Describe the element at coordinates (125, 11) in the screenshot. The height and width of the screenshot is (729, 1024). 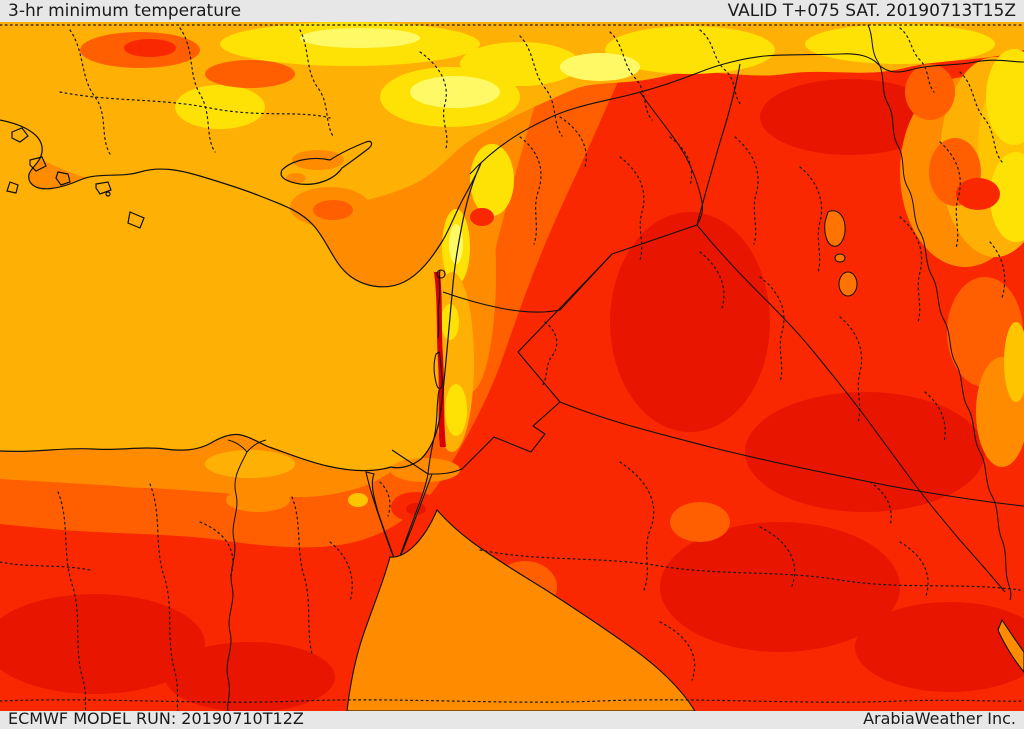
I see `page-title: 3-hr minimum temperature` at that location.